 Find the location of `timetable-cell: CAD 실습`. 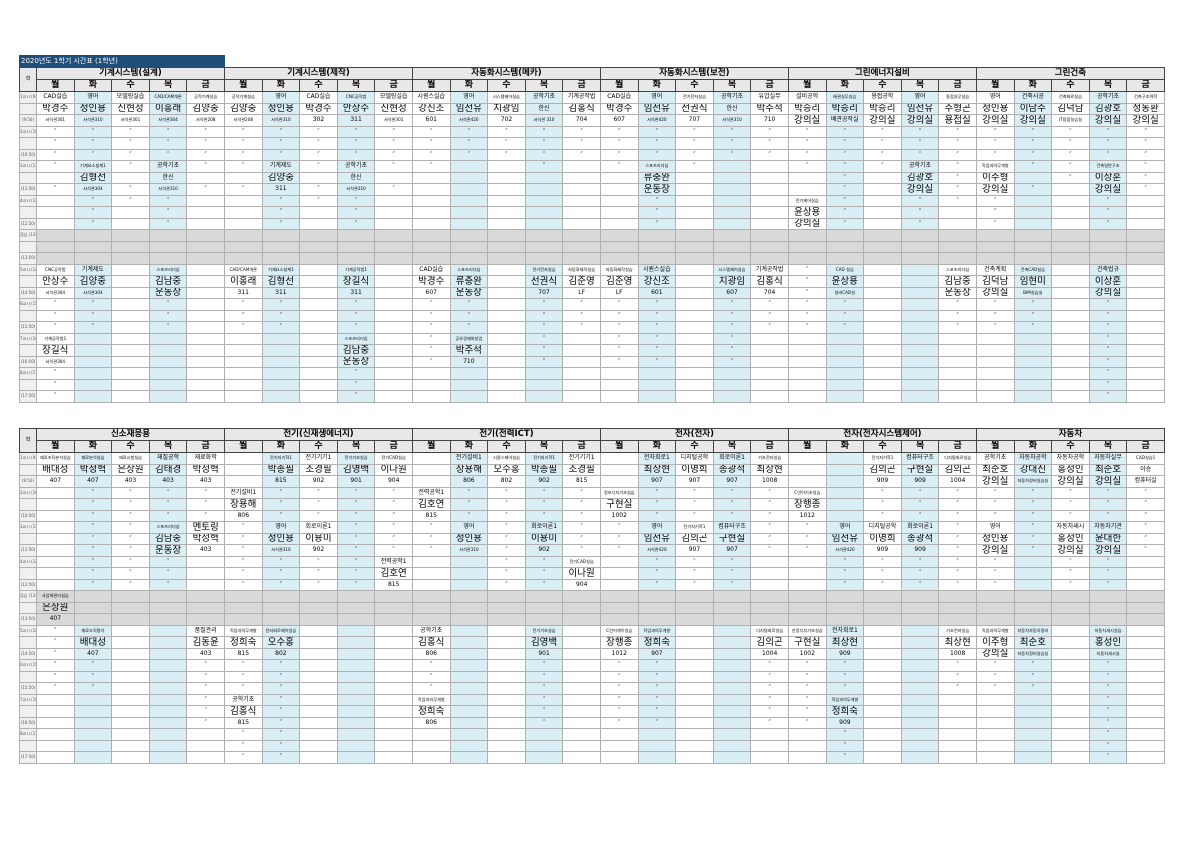

timetable-cell: CAD 실습 is located at coordinates (845, 269).